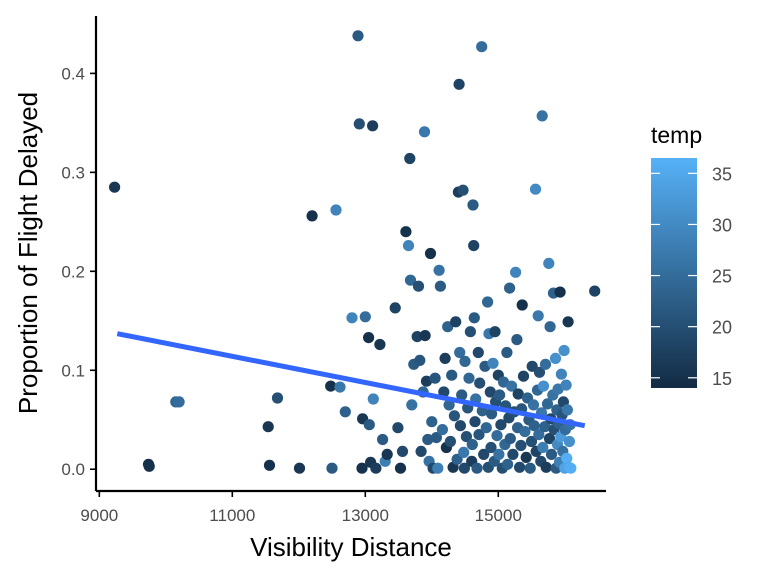 This screenshot has height=576, width=768. I want to click on legend-tick-label: 25, so click(722, 277).